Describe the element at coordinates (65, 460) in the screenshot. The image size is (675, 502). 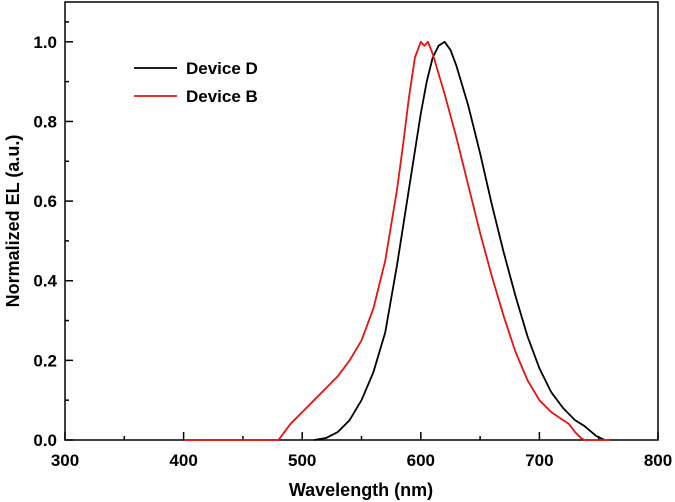
I see `x-tick-label: 300` at that location.